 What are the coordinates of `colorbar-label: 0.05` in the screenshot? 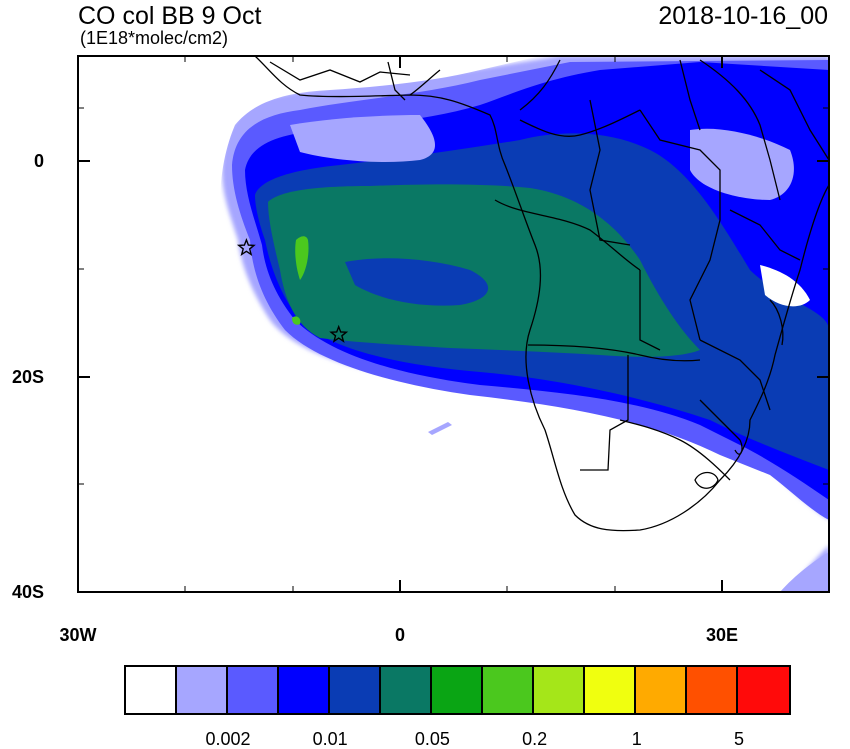 It's located at (432, 739).